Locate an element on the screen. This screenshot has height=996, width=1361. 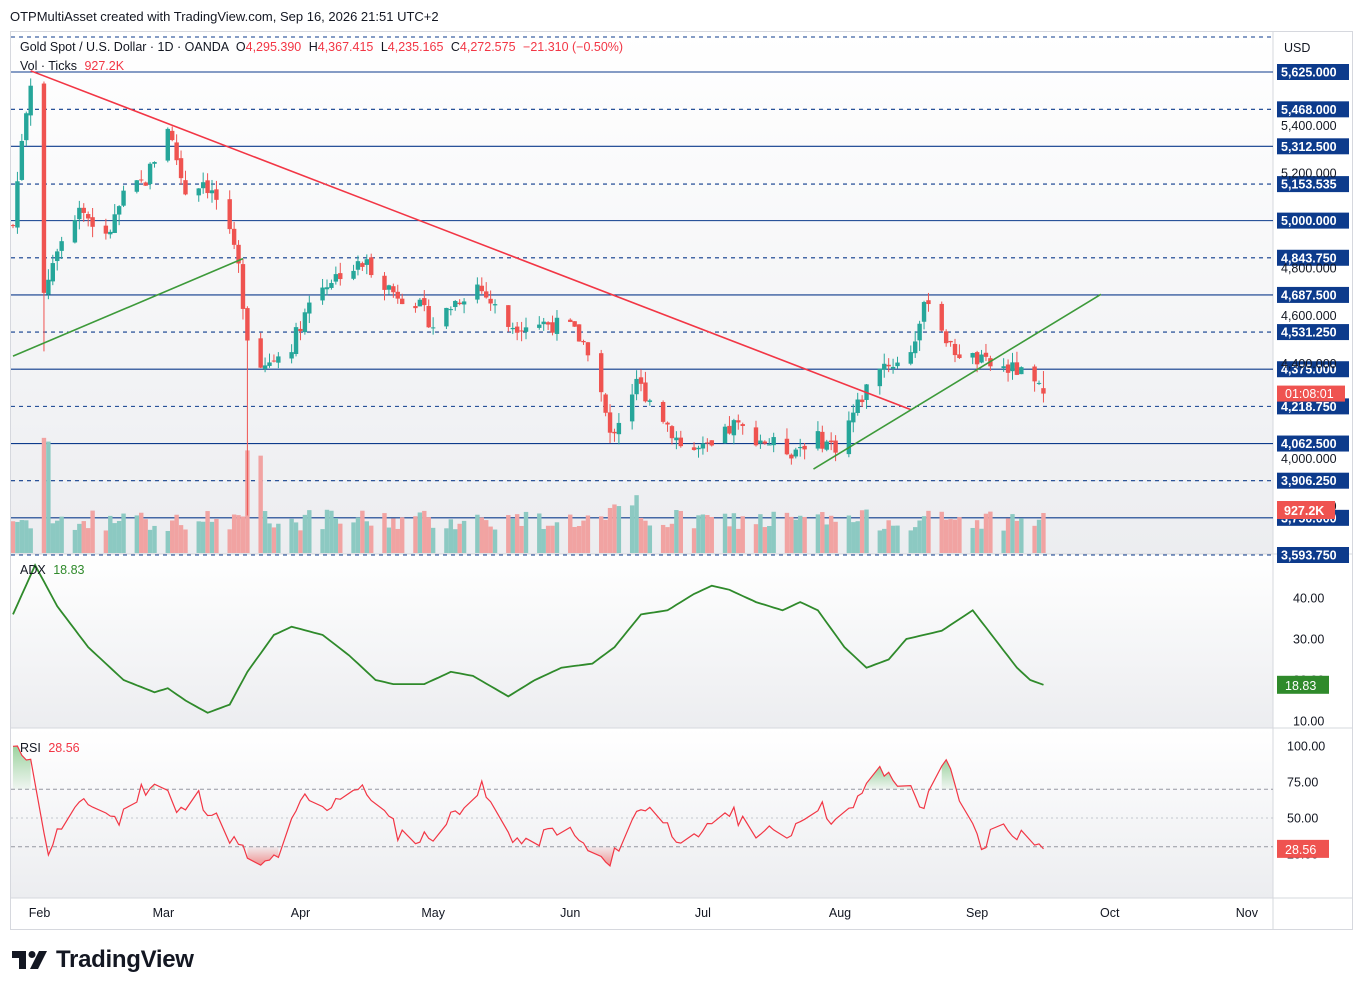
legend-high-value: 4,367.415 is located at coordinates (345, 47).